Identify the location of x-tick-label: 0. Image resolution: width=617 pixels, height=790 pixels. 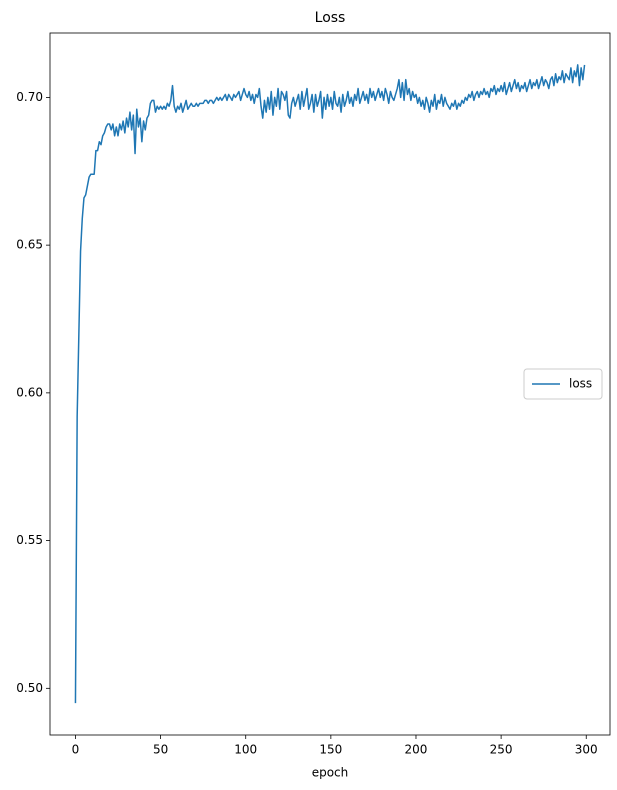
(76, 750).